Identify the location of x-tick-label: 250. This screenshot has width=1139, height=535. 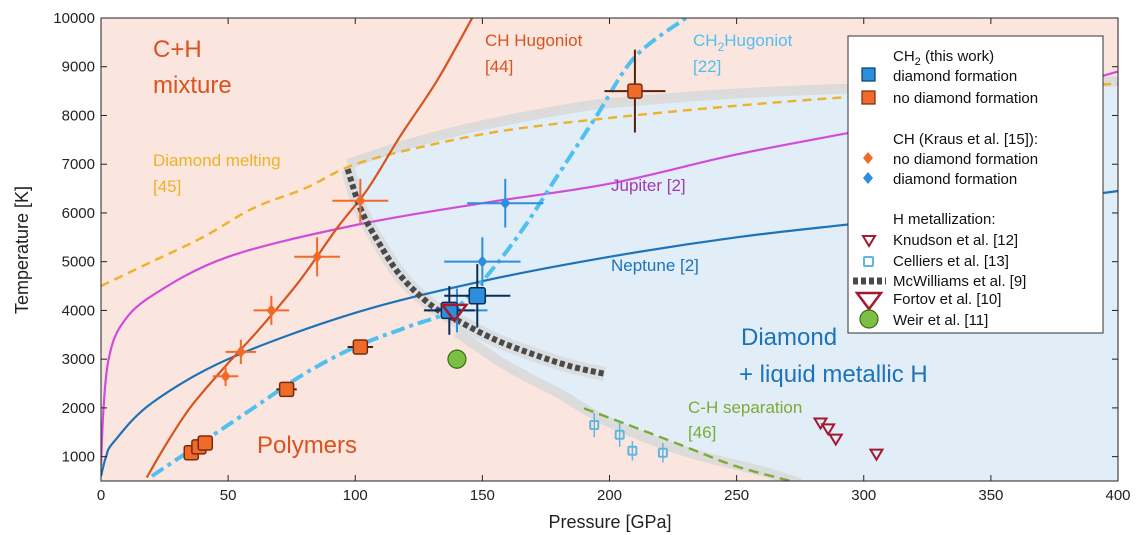
(736, 495).